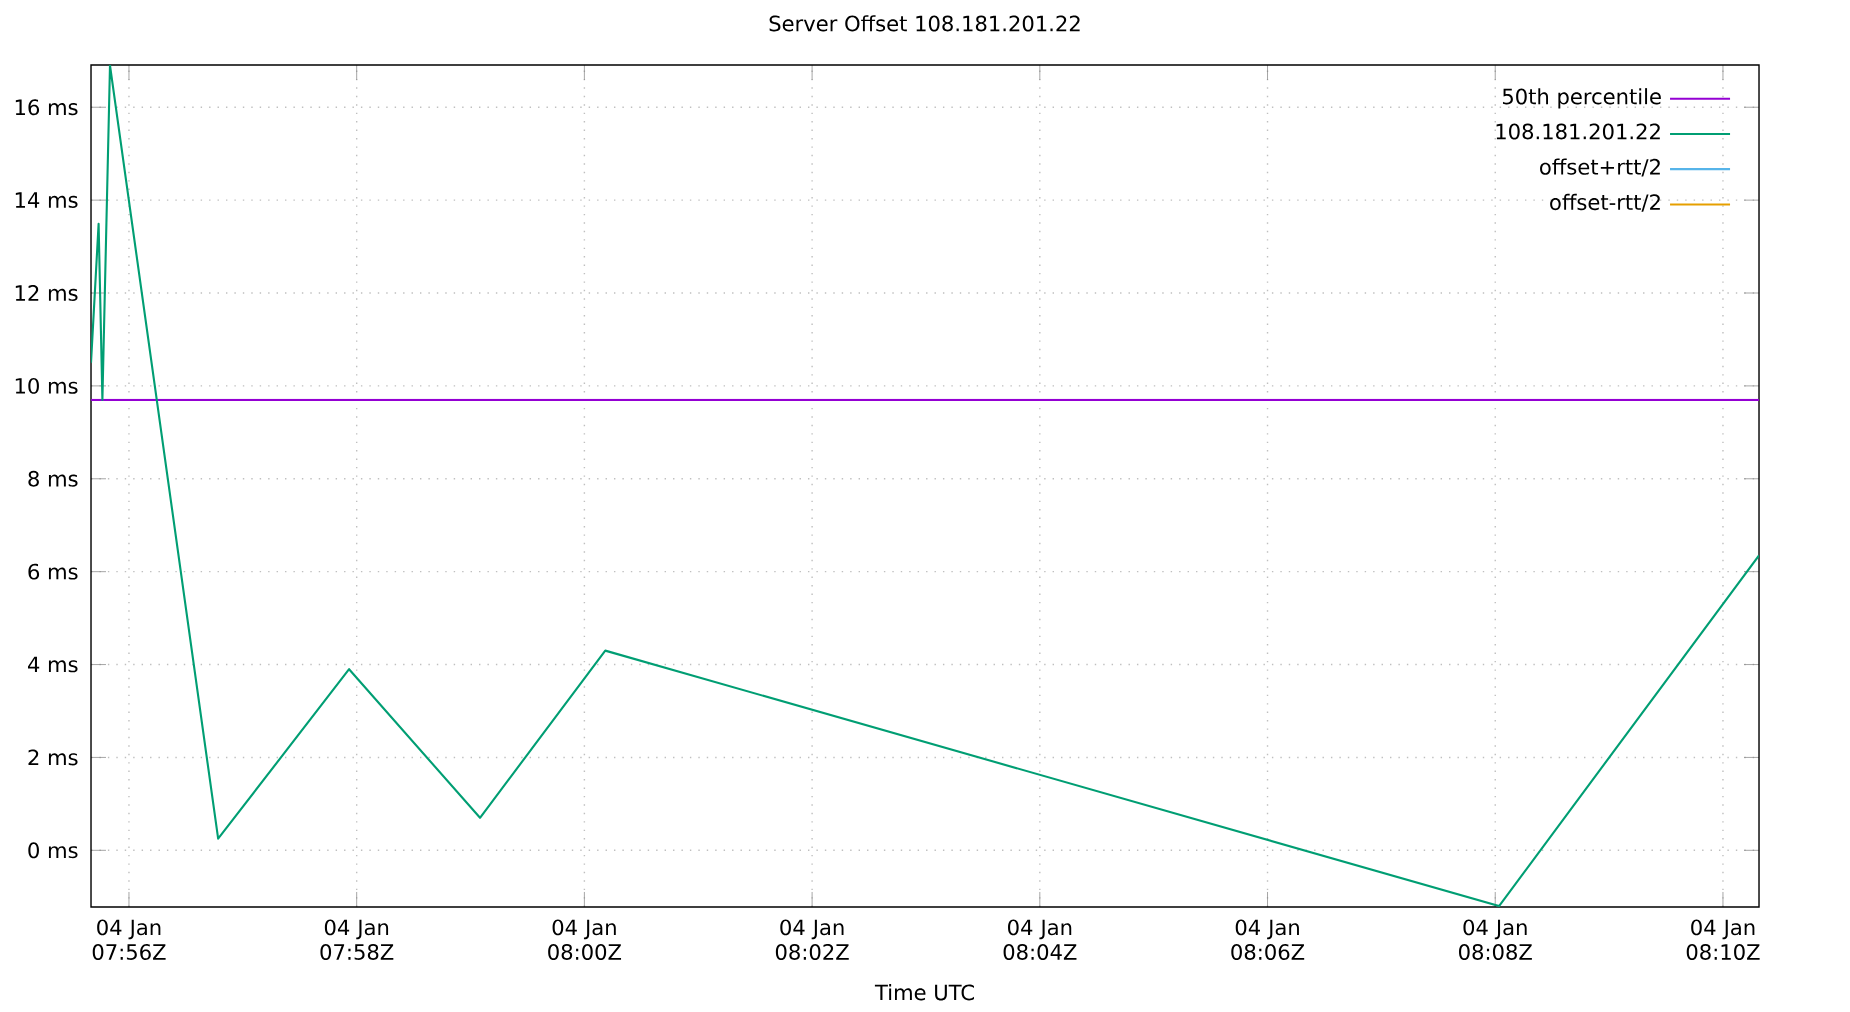 The width and height of the screenshot is (1850, 1012). What do you see at coordinates (1495, 939) in the screenshot?
I see `x-tick-label: 04 Jan 08:08Z` at bounding box center [1495, 939].